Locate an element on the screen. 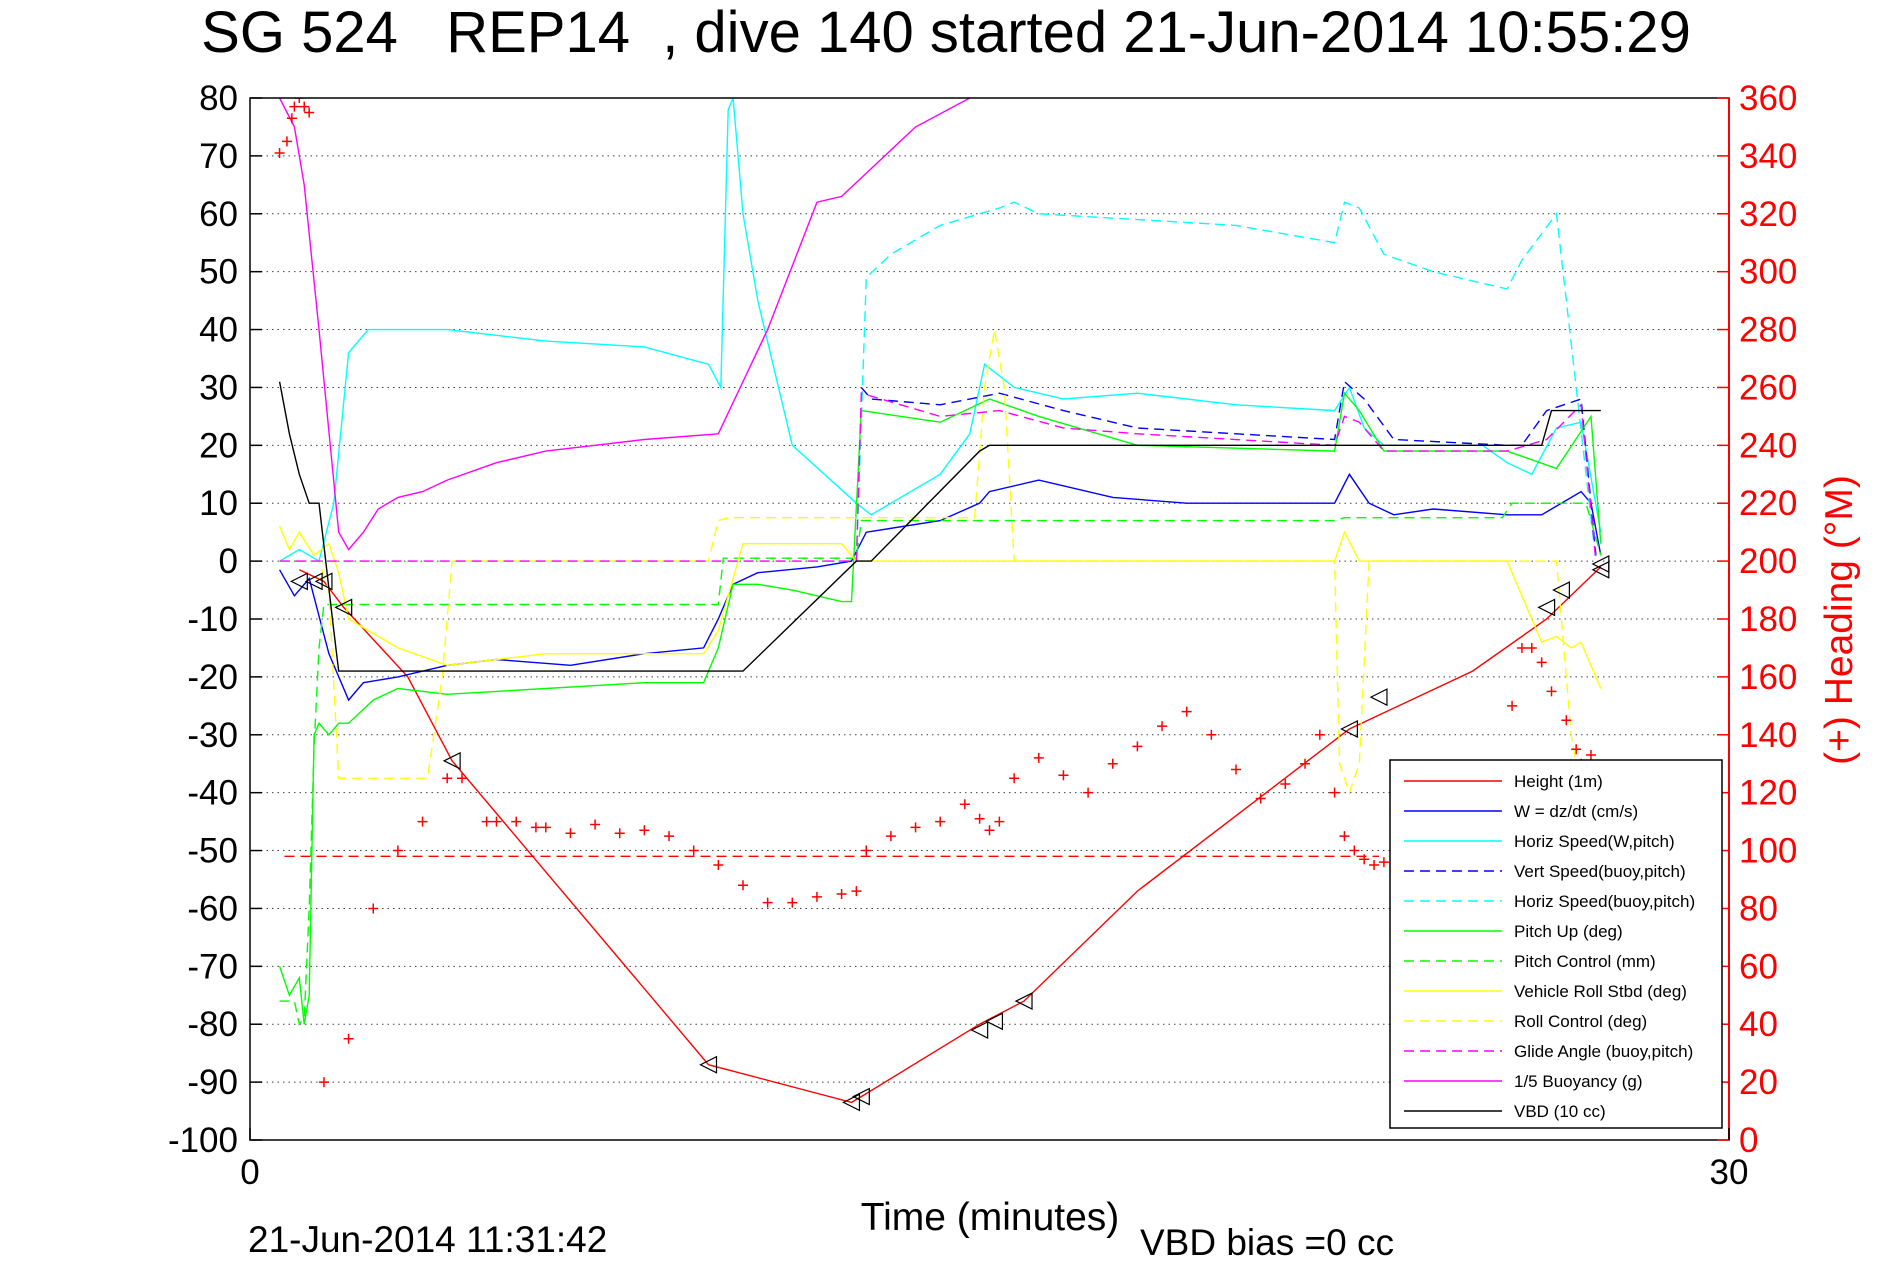 The width and height of the screenshot is (1891, 1262). y-right-tick-label: 160 is located at coordinates (1768, 677).